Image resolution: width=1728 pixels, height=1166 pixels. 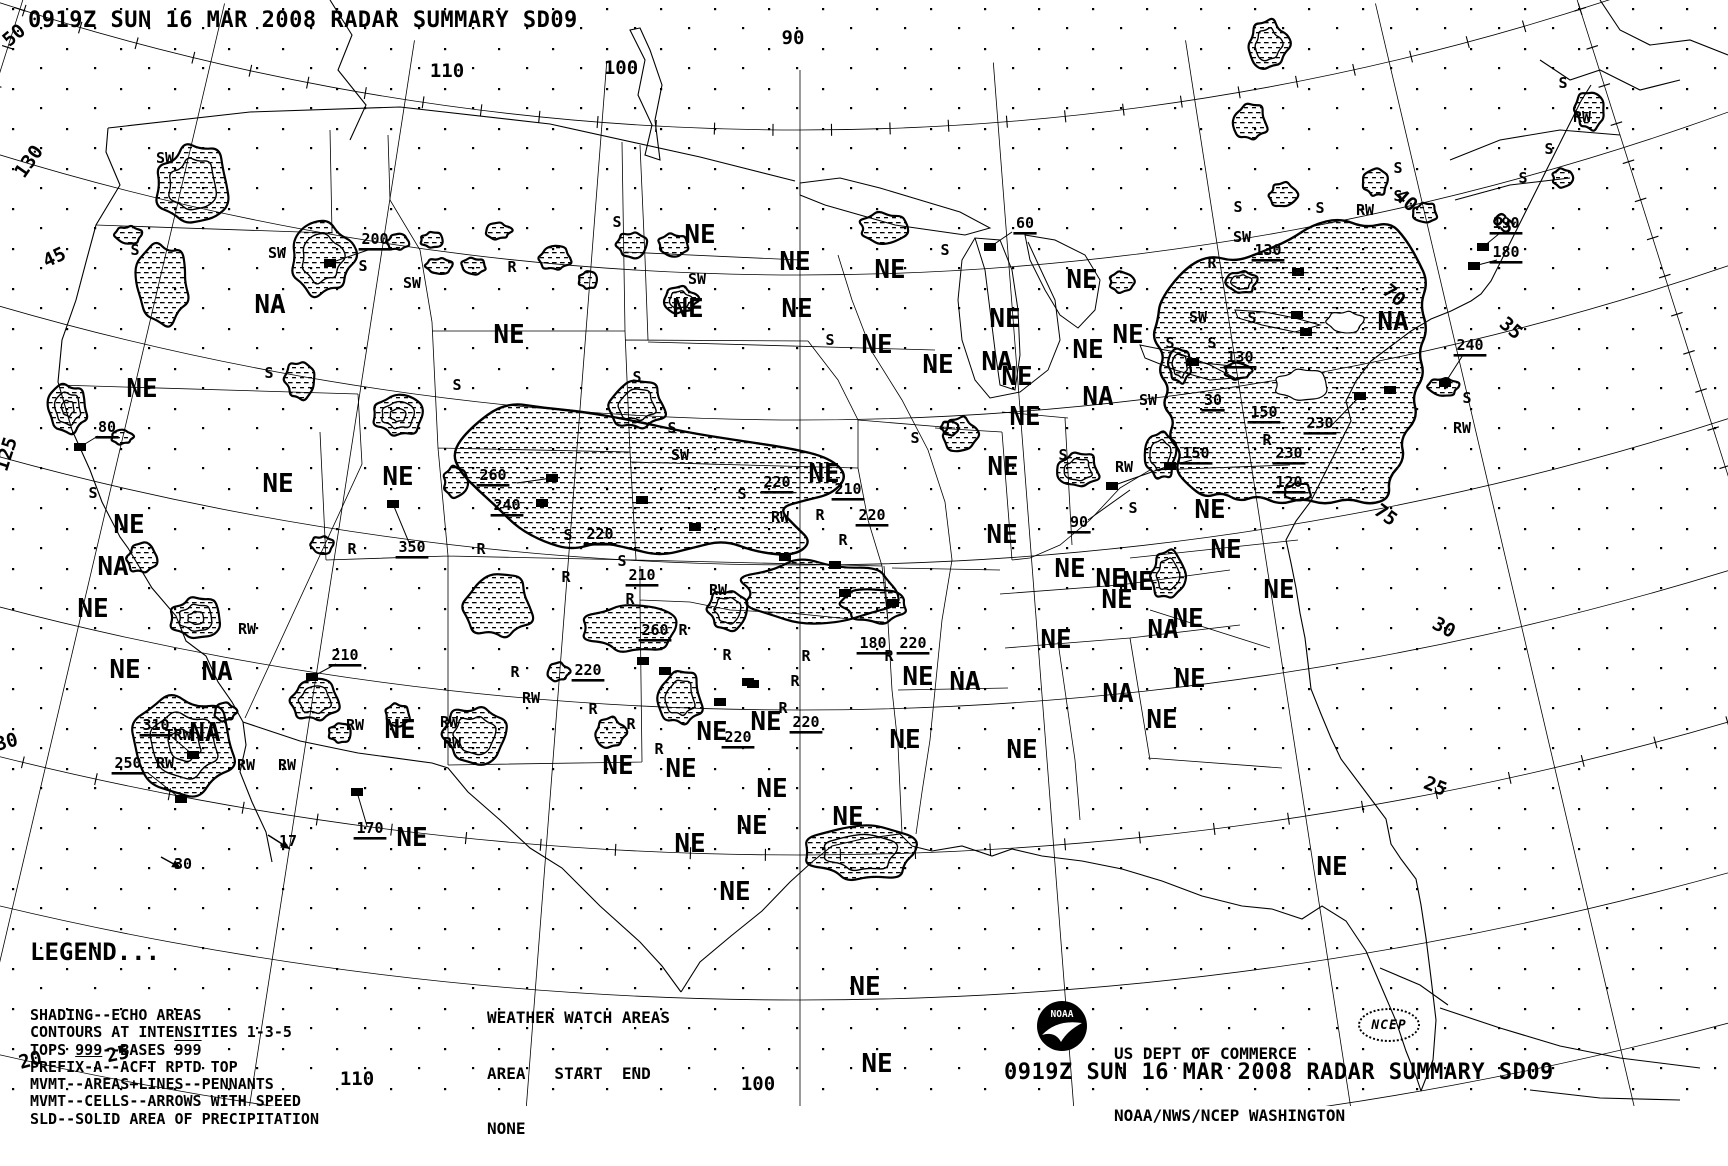 What do you see at coordinates (374, 239) in the screenshot?
I see `echo-tops-value: 200` at bounding box center [374, 239].